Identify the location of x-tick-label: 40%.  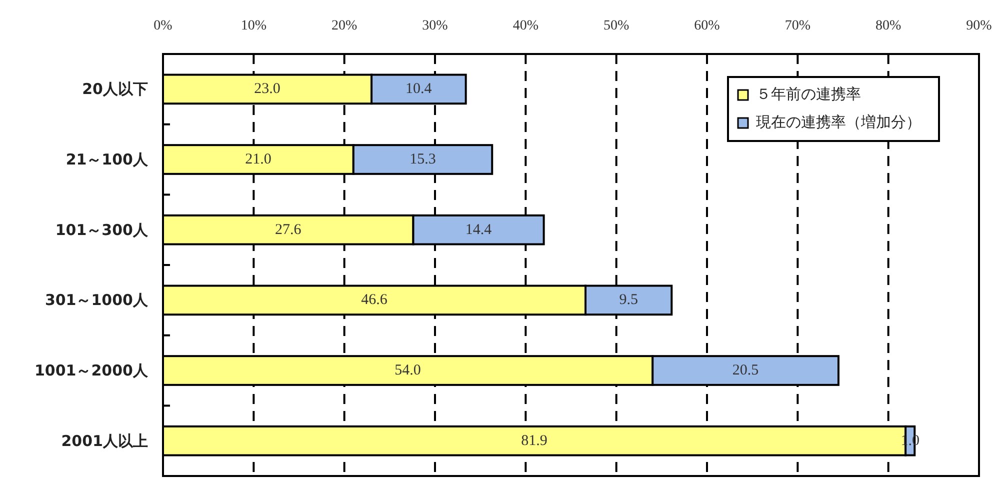
(525, 26).